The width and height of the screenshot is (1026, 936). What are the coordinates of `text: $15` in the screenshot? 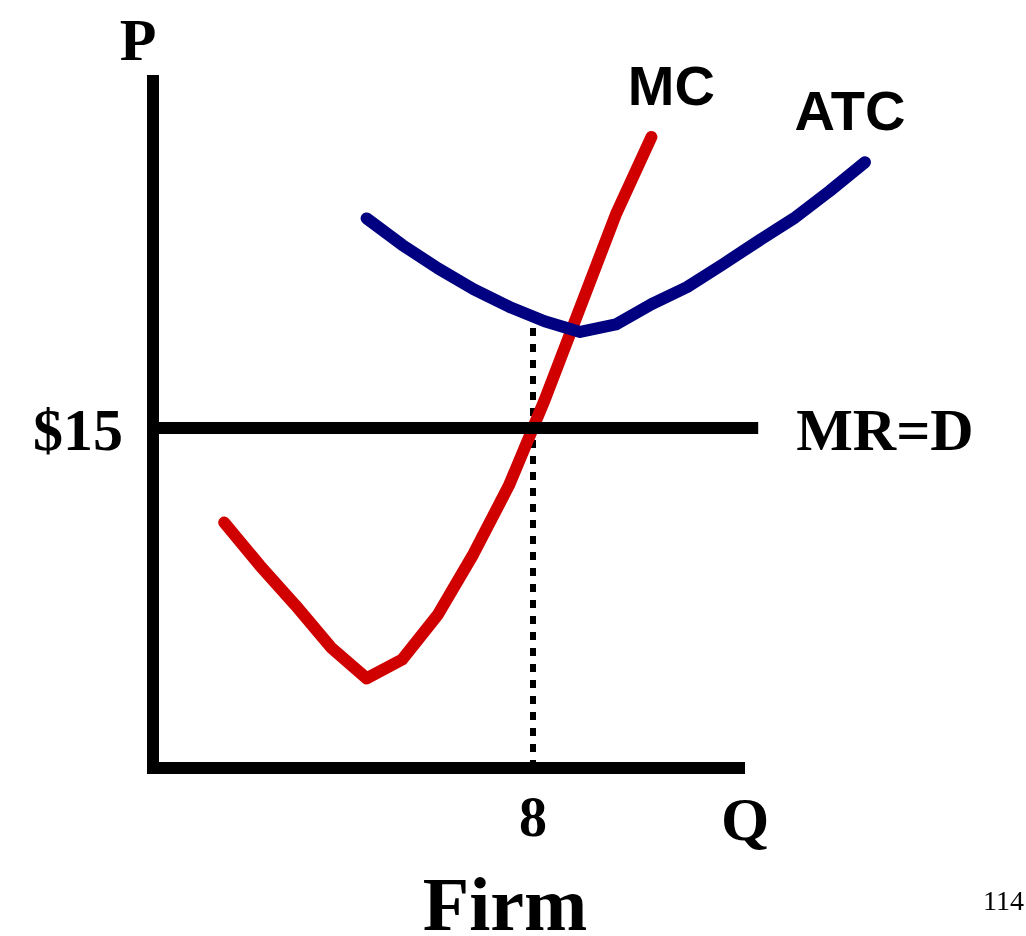 It's located at (78, 430).